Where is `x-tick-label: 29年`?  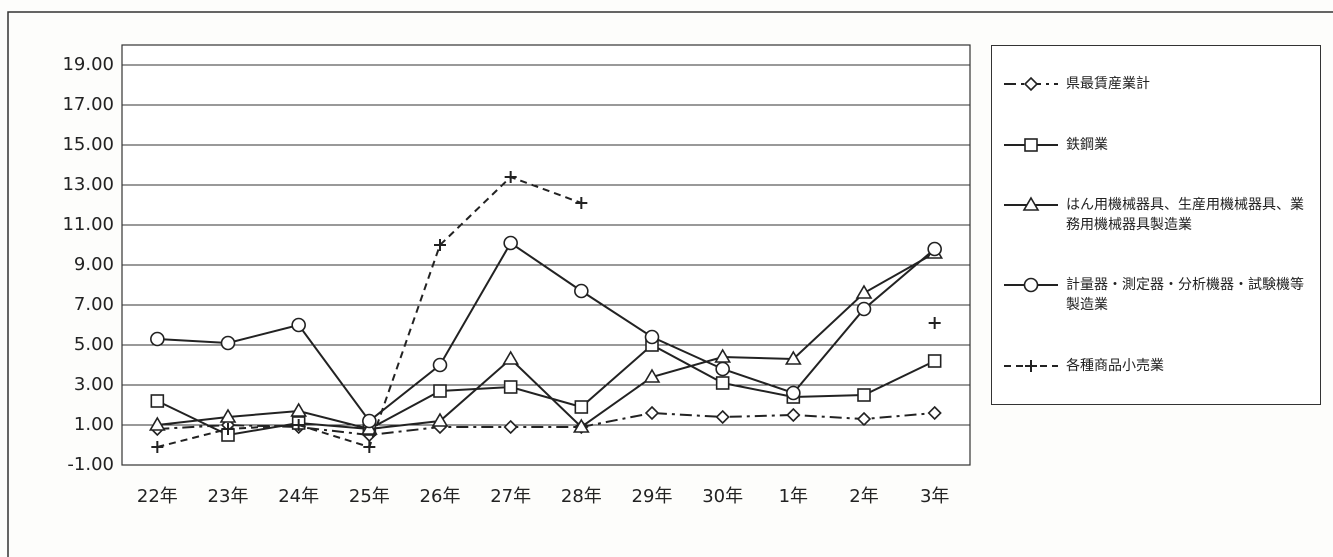 x-tick-label: 29年 is located at coordinates (652, 496).